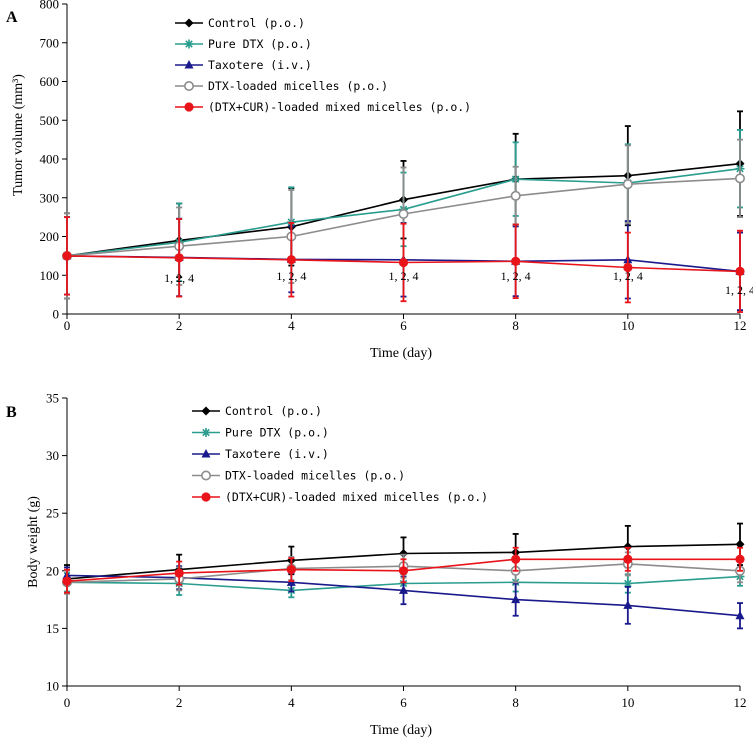 The width and height of the screenshot is (753, 741). Describe the element at coordinates (50, 159) in the screenshot. I see `y-tick-label: 400` at that location.